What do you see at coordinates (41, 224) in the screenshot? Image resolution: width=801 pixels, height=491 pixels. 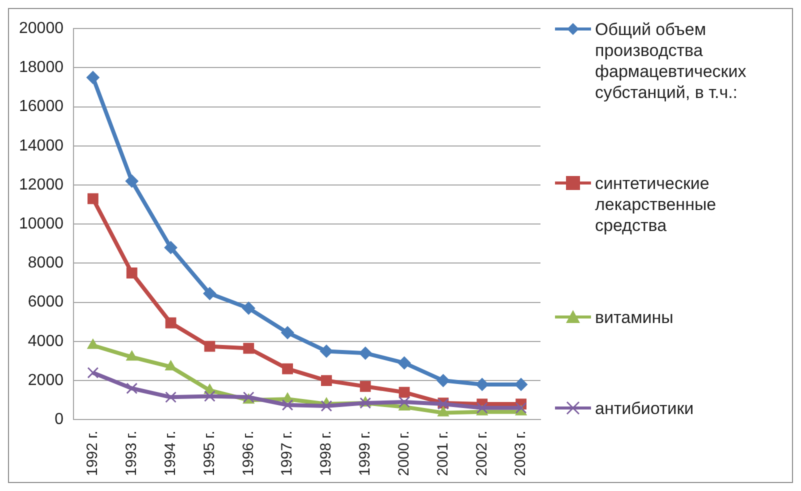 I see `y-tick-label: 10000` at bounding box center [41, 224].